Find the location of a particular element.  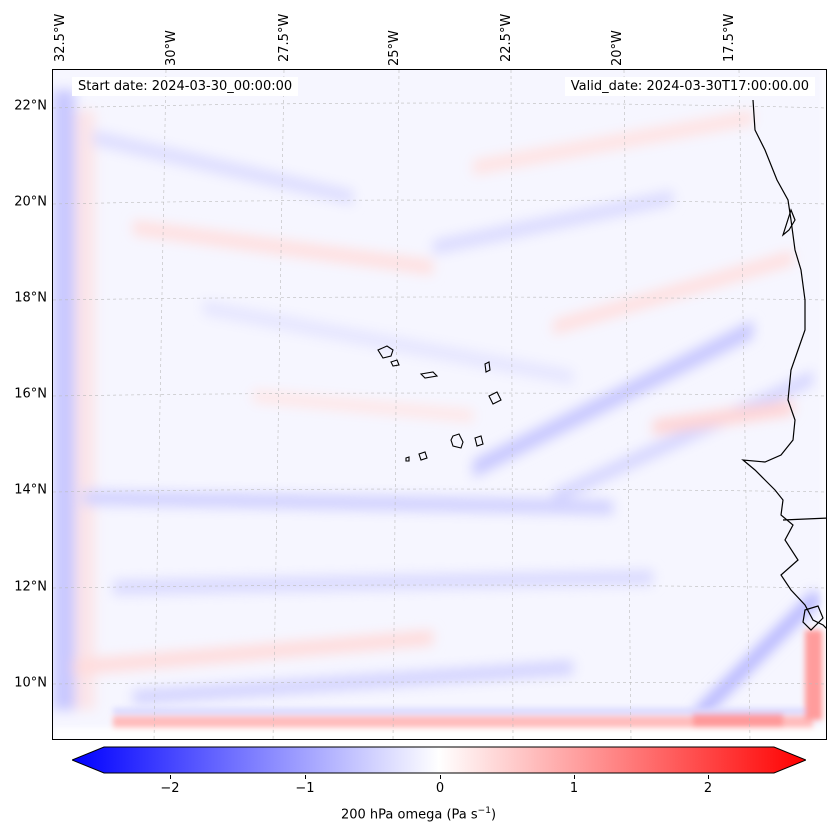

colorbar-title-end: ) is located at coordinates (493, 815).